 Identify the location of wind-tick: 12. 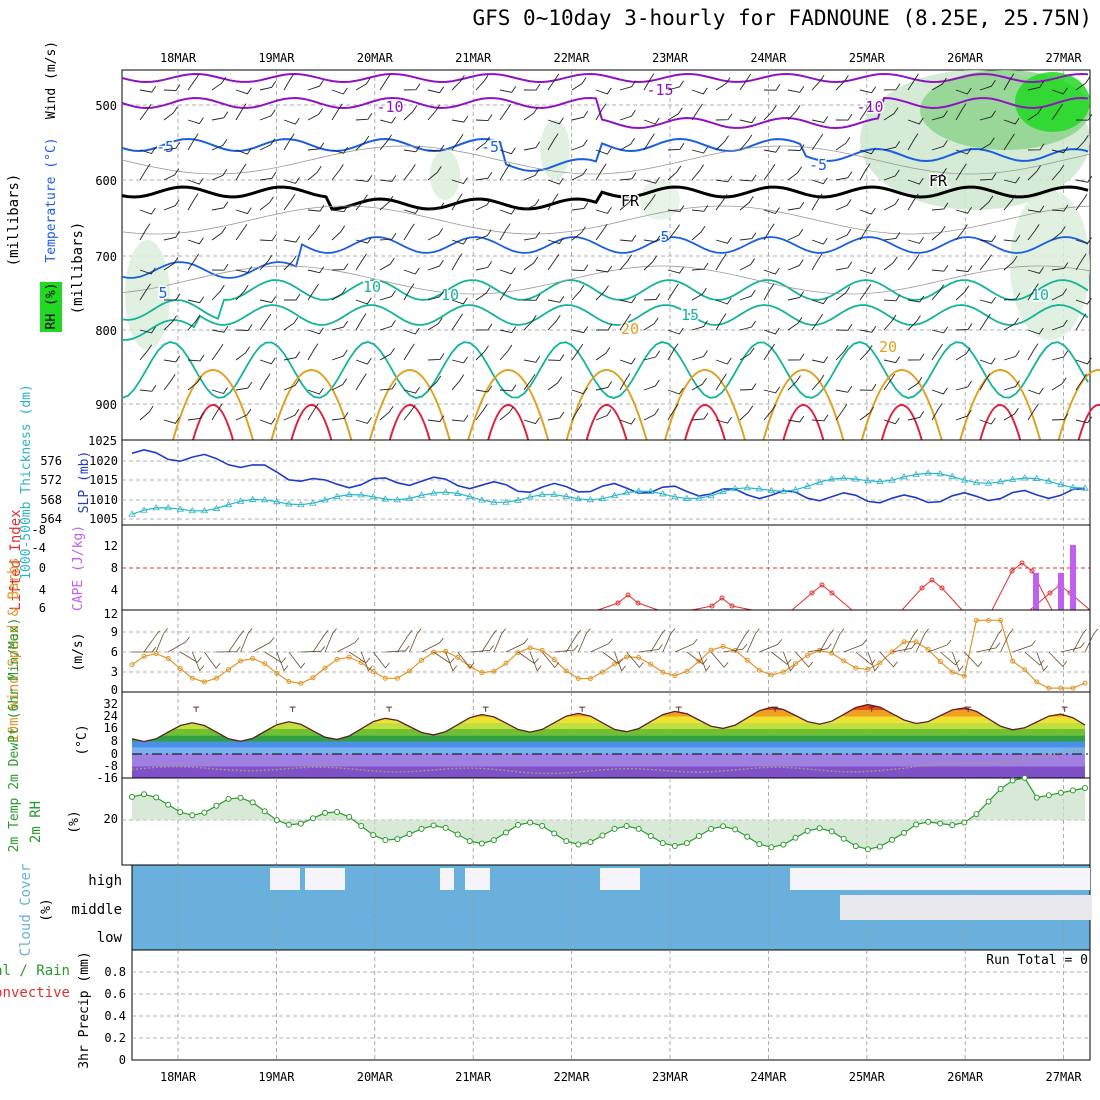
(111, 614).